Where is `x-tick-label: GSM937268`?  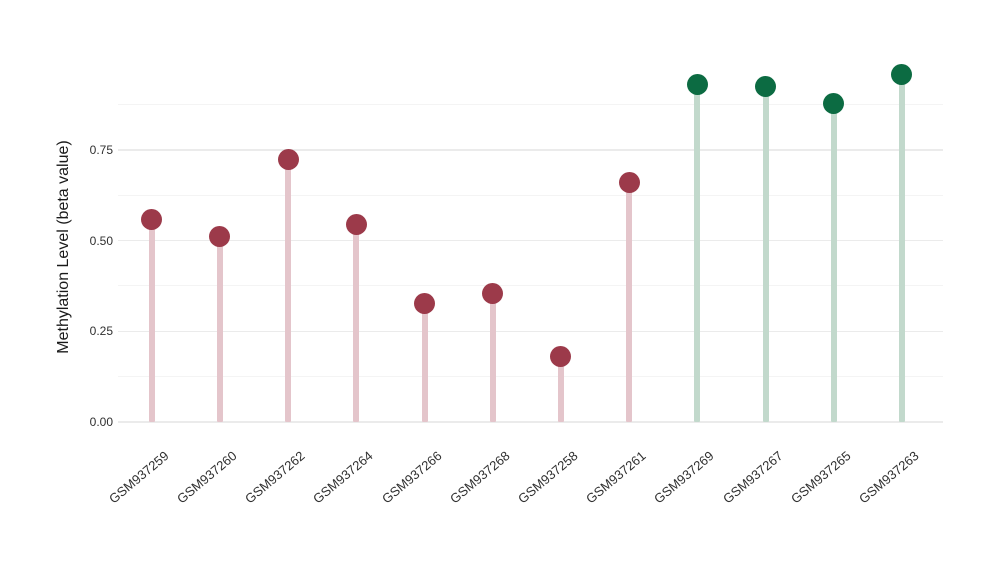
x-tick-label: GSM937268 is located at coordinates (479, 477).